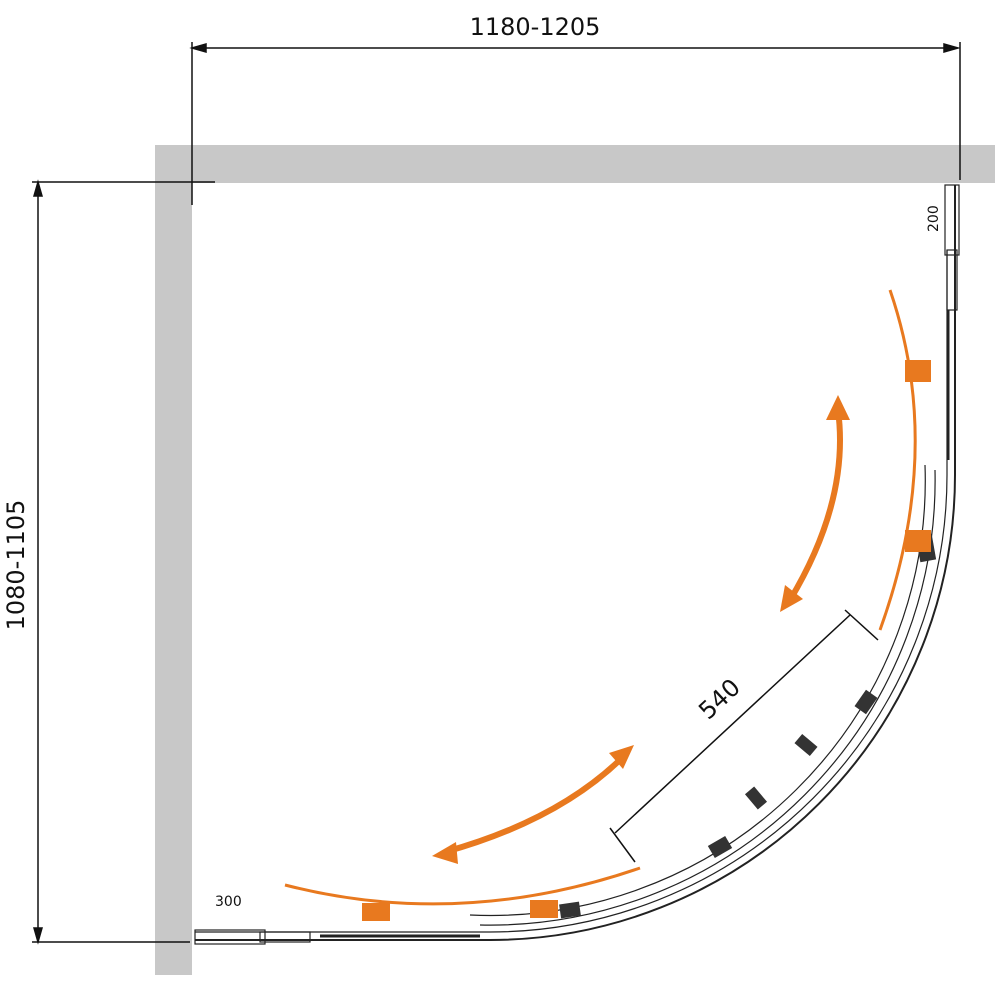 The height and width of the screenshot is (1000, 1000). What do you see at coordinates (719, 699) in the screenshot?
I see `opening-label: 540` at bounding box center [719, 699].